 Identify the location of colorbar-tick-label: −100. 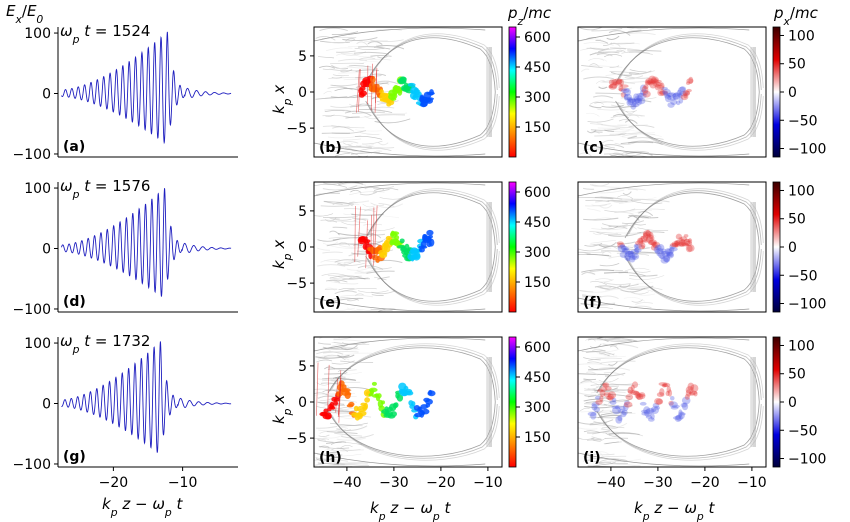
(807, 305).